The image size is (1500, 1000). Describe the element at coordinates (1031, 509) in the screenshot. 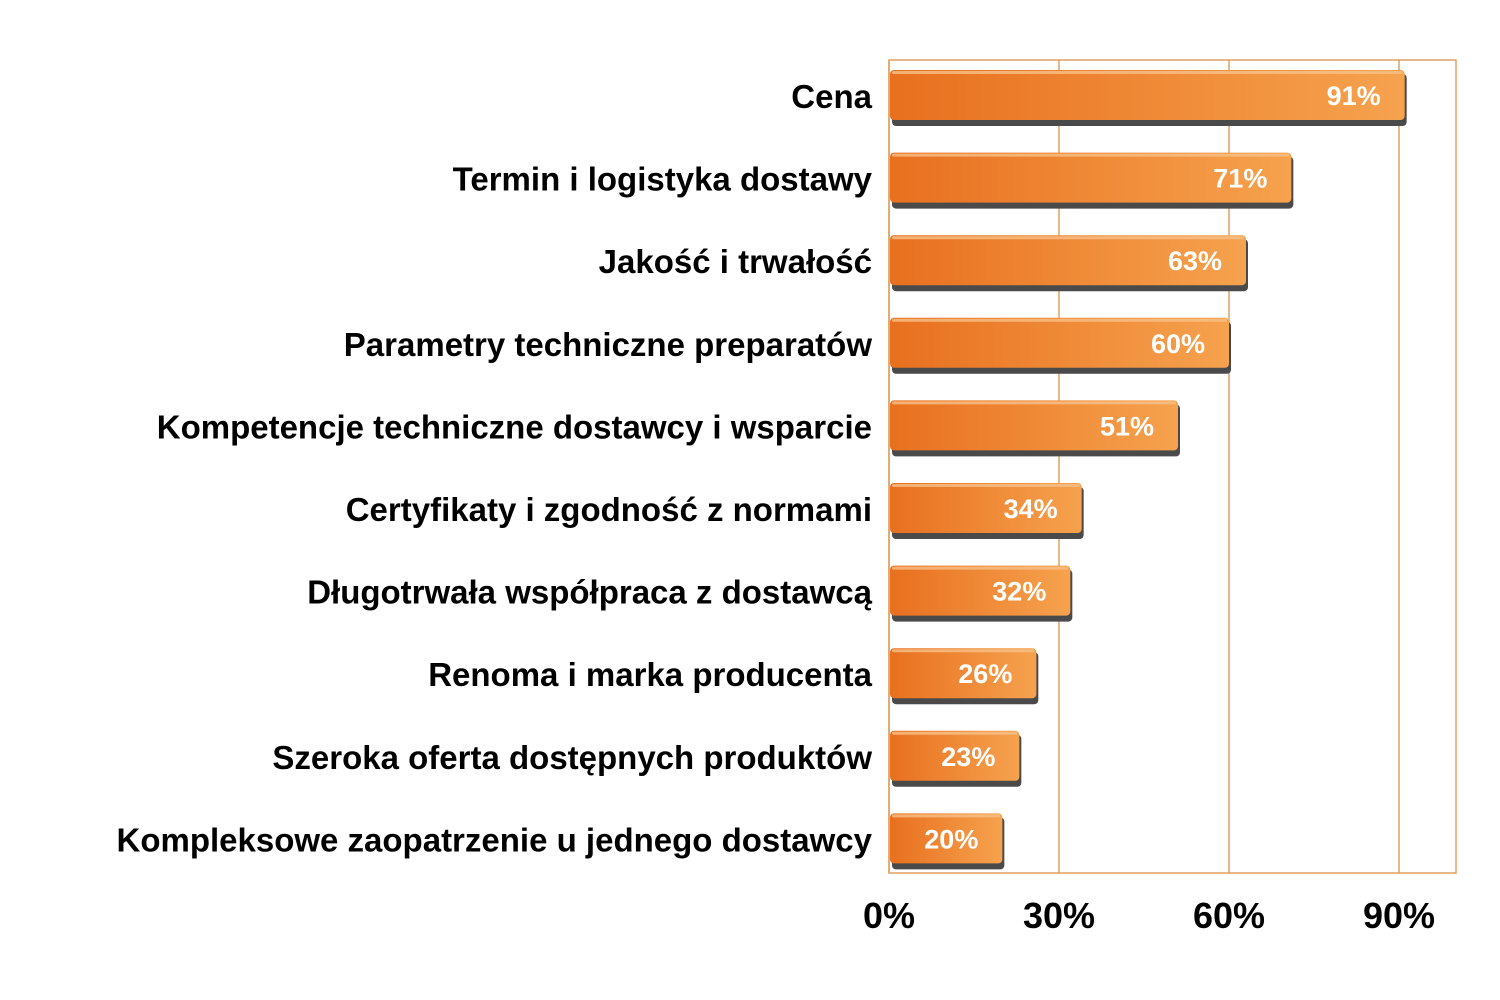

I see `bar-value-label: 34%` at that location.